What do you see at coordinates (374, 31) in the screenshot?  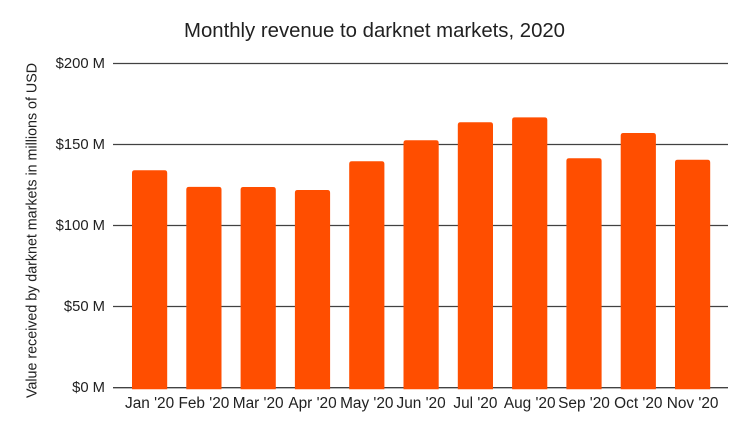 I see `svg-text:Monthly revenue to darknet mar: Monthly revenue to darknet markets, 2020` at bounding box center [374, 31].